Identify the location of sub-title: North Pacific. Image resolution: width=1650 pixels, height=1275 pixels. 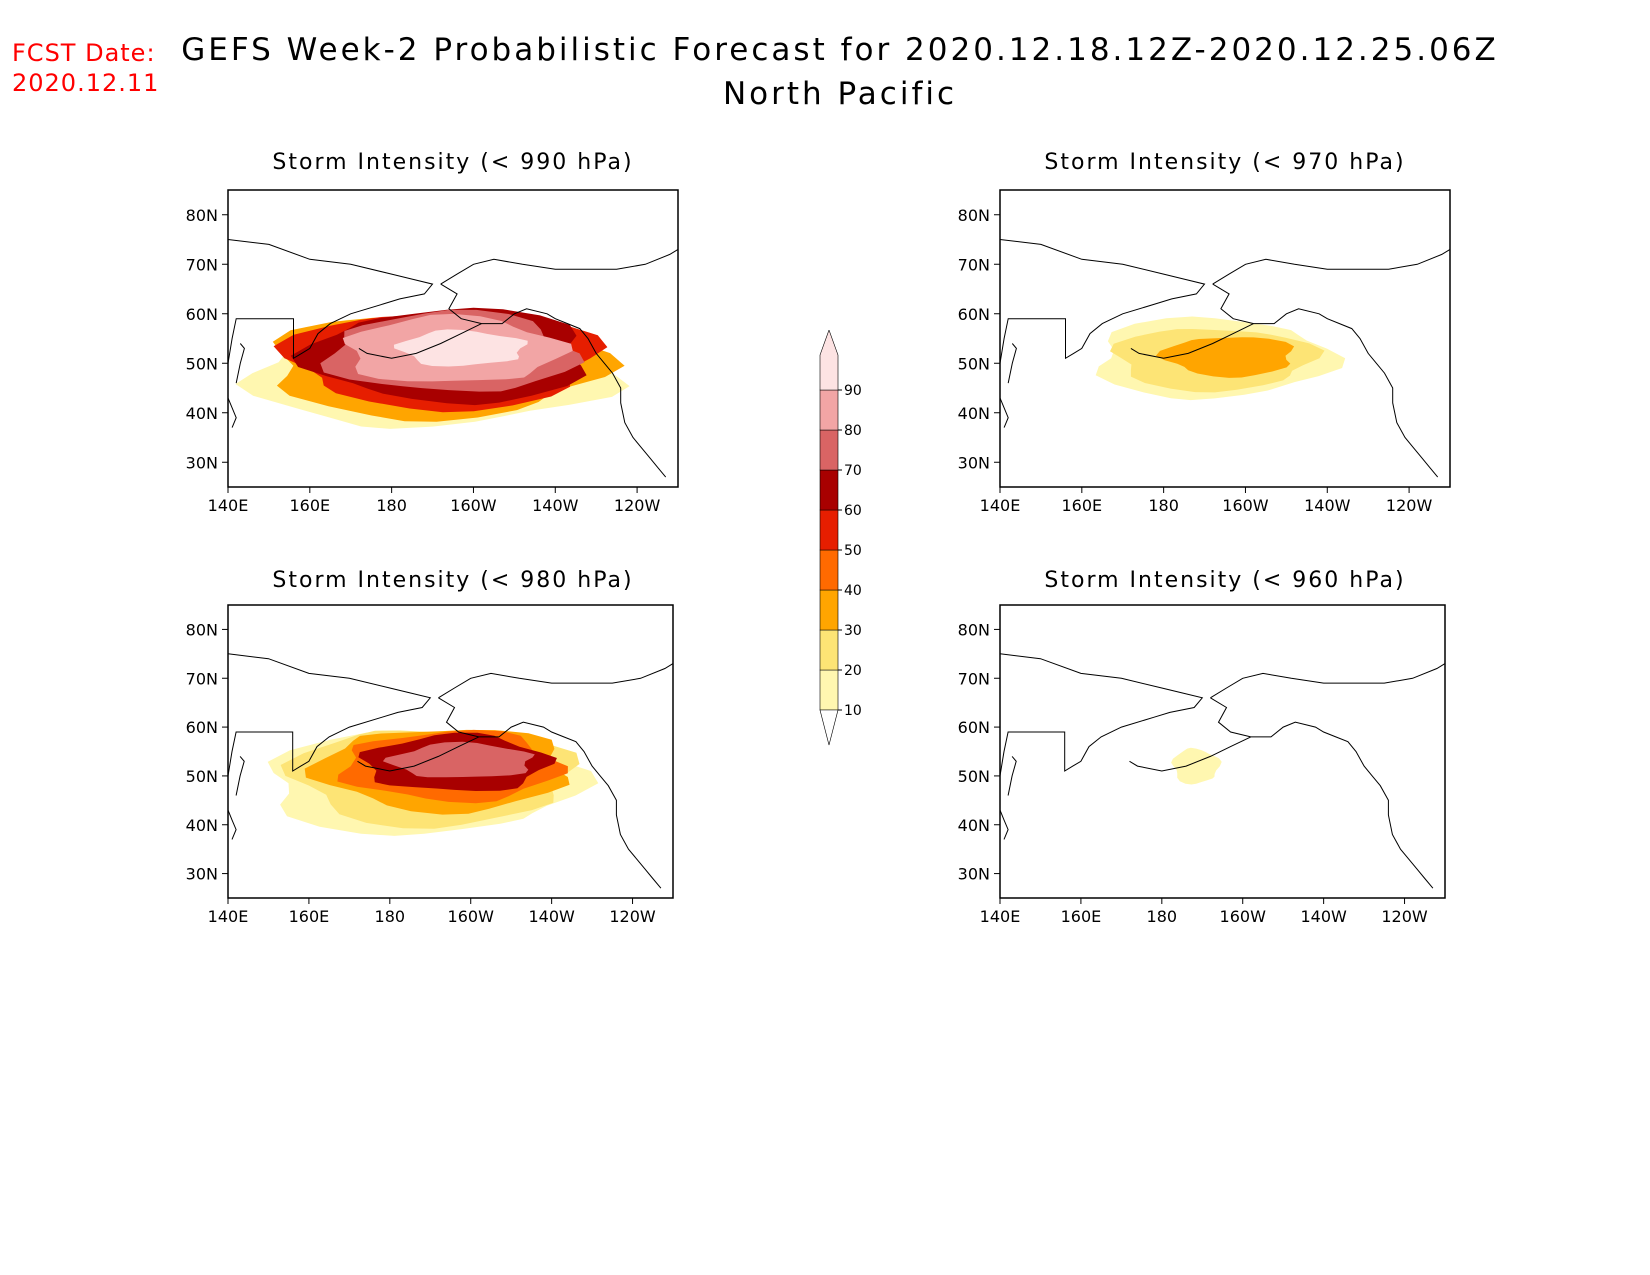
(840, 94).